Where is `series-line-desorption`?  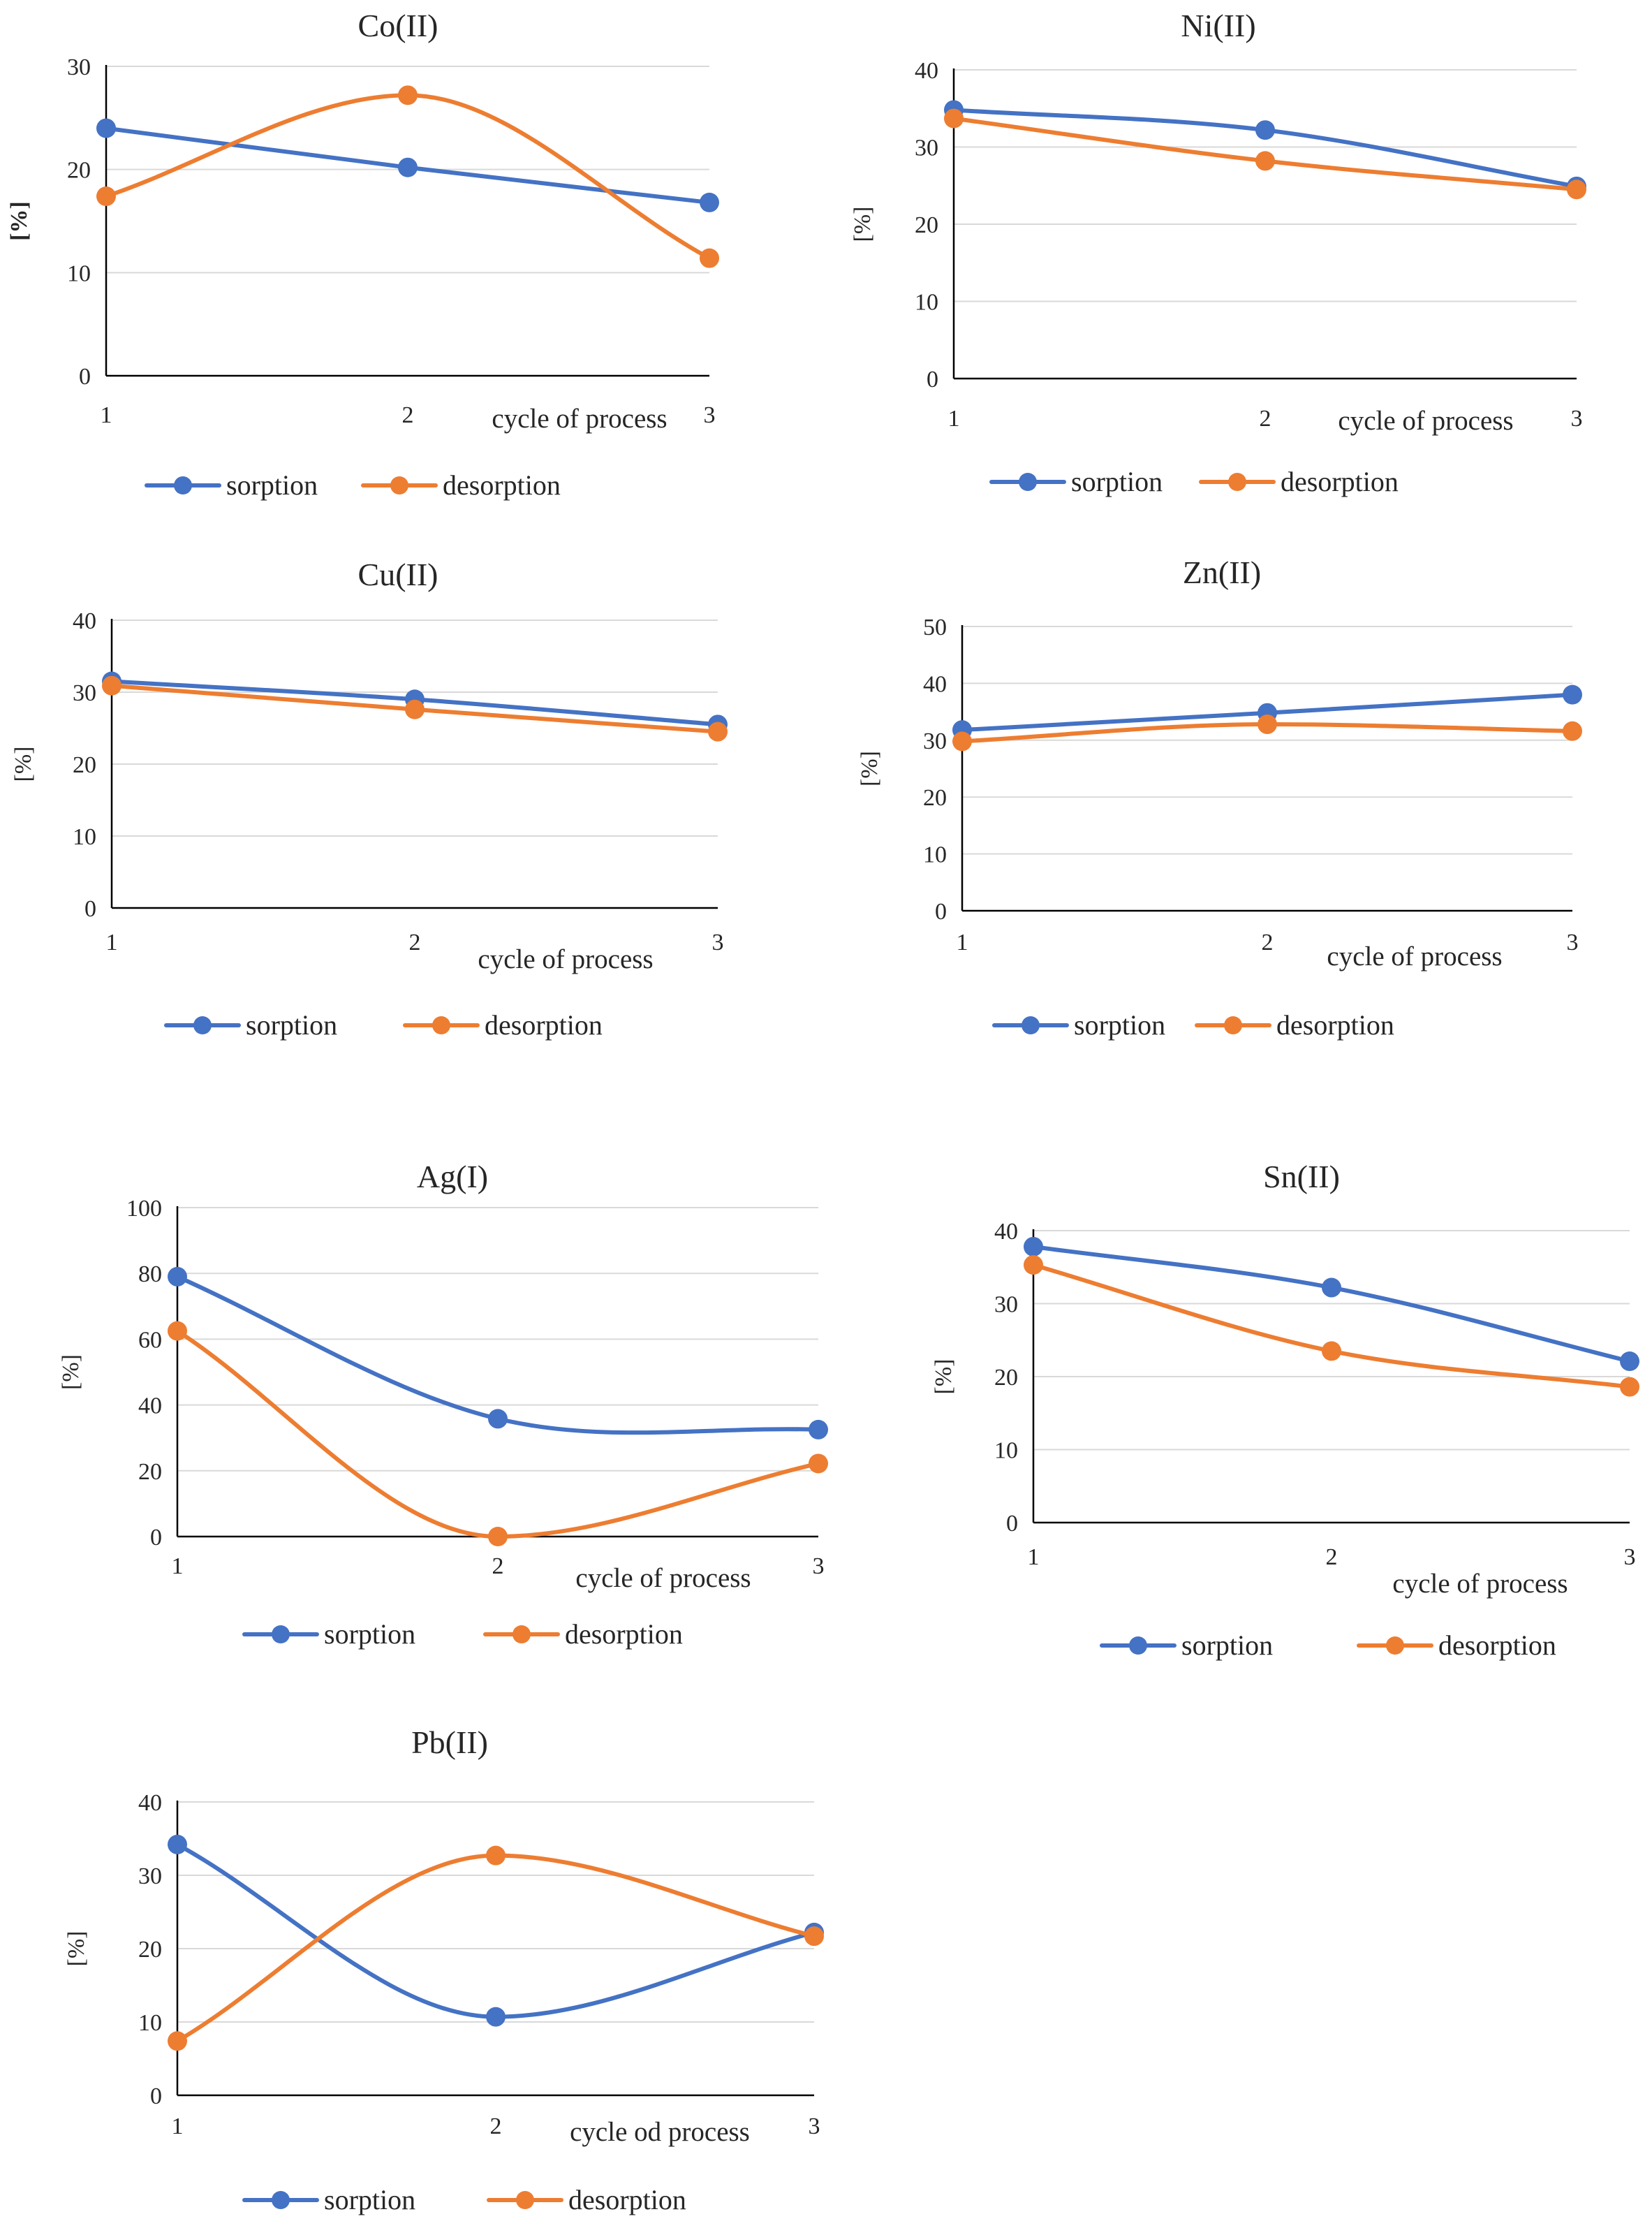 series-line-desorption is located at coordinates (497, 1433).